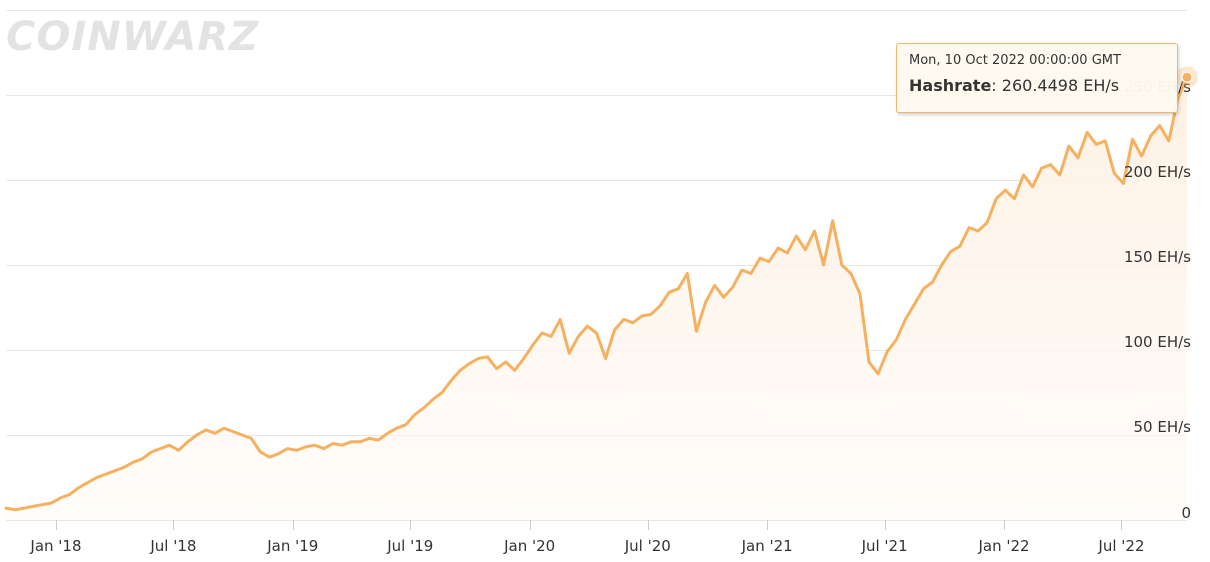 This screenshot has width=1210, height=562. Describe the element at coordinates (1186, 513) in the screenshot. I see `y-tick-label: 0` at that location.